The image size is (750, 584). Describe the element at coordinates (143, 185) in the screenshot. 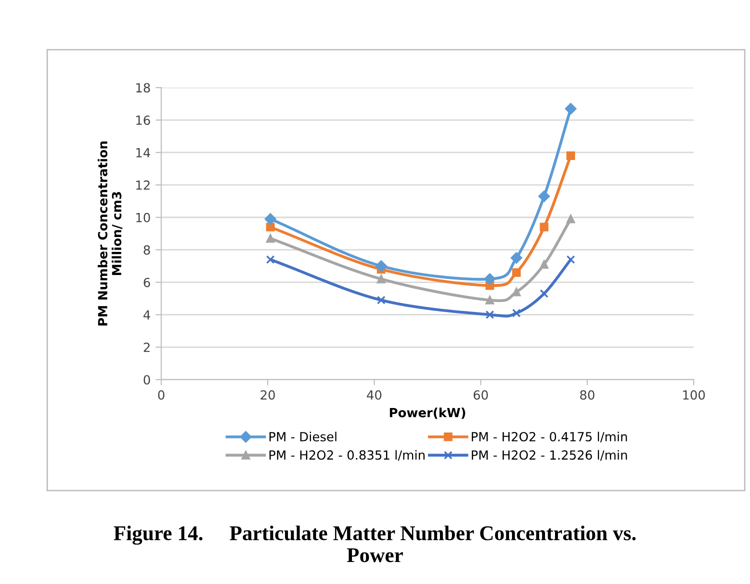

I see `y-tick-label: 12` at that location.